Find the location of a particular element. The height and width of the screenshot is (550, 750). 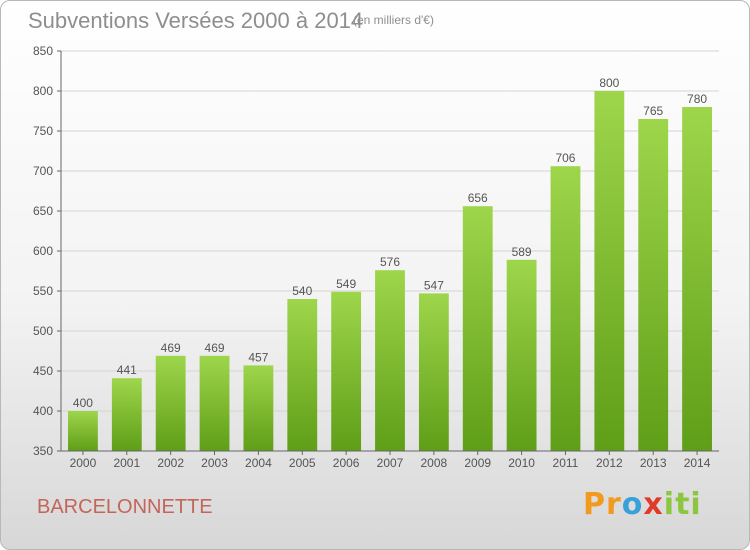

x-tick-label: 2010 is located at coordinates (521, 463).